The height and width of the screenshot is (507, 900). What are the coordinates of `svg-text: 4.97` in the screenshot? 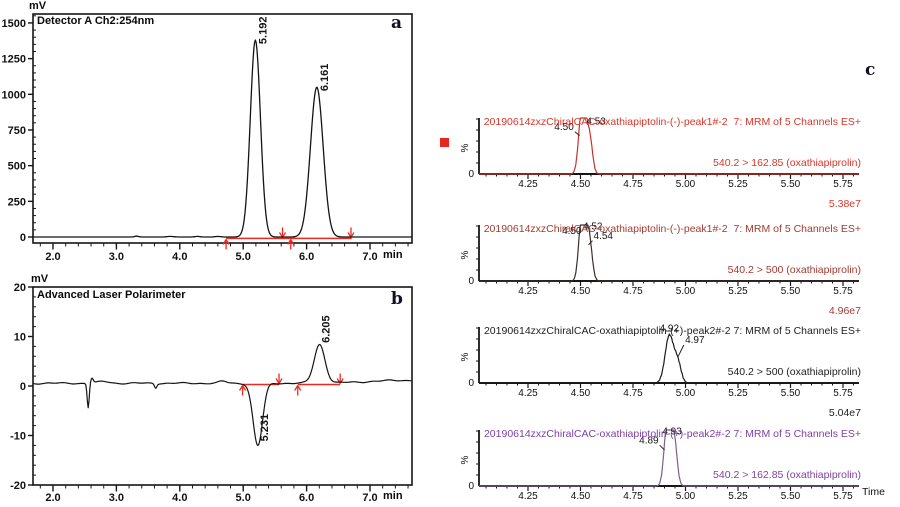 It's located at (695, 340).